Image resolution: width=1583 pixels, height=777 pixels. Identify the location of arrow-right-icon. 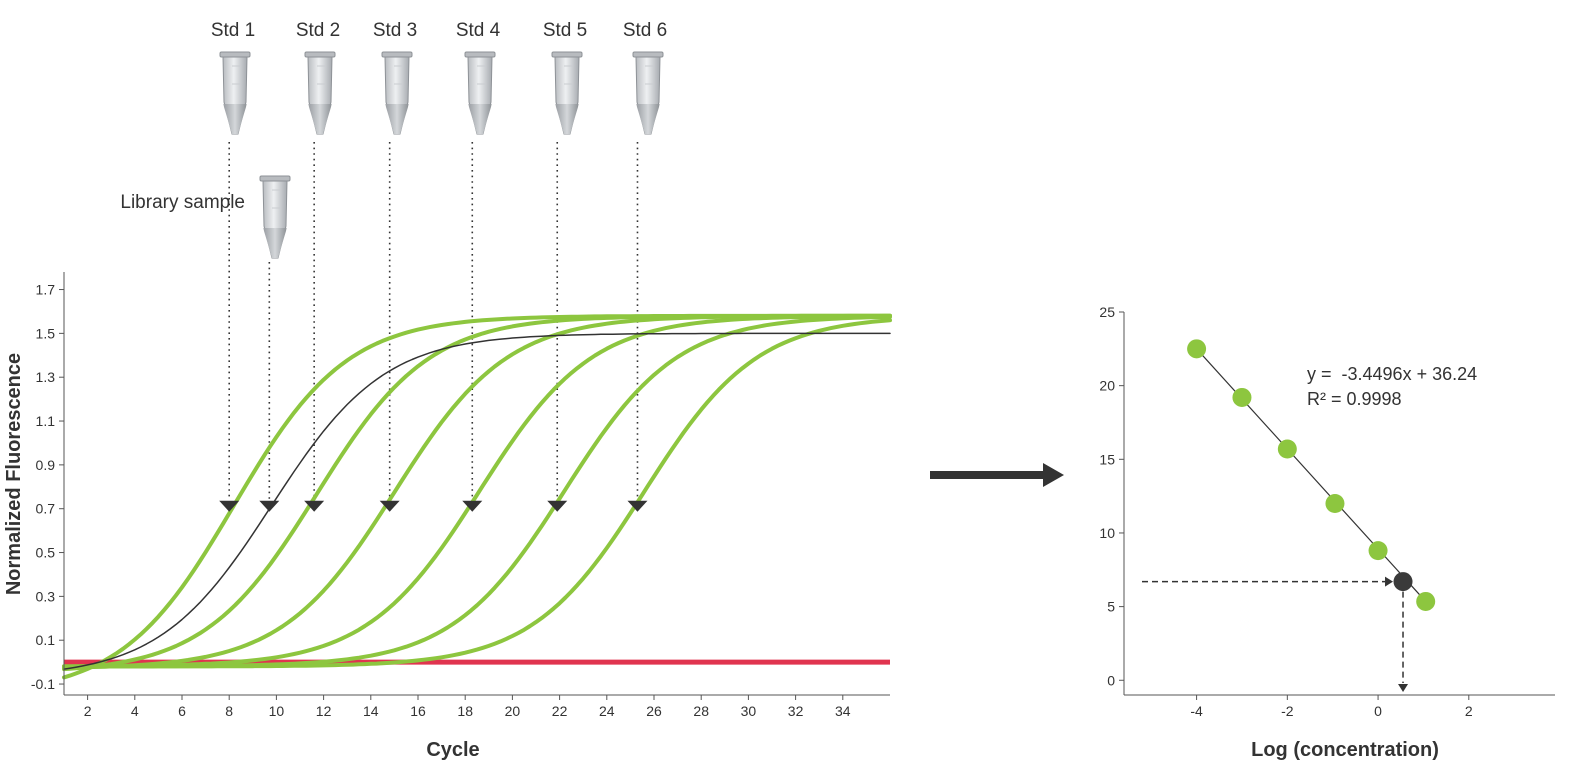
(1389, 581).